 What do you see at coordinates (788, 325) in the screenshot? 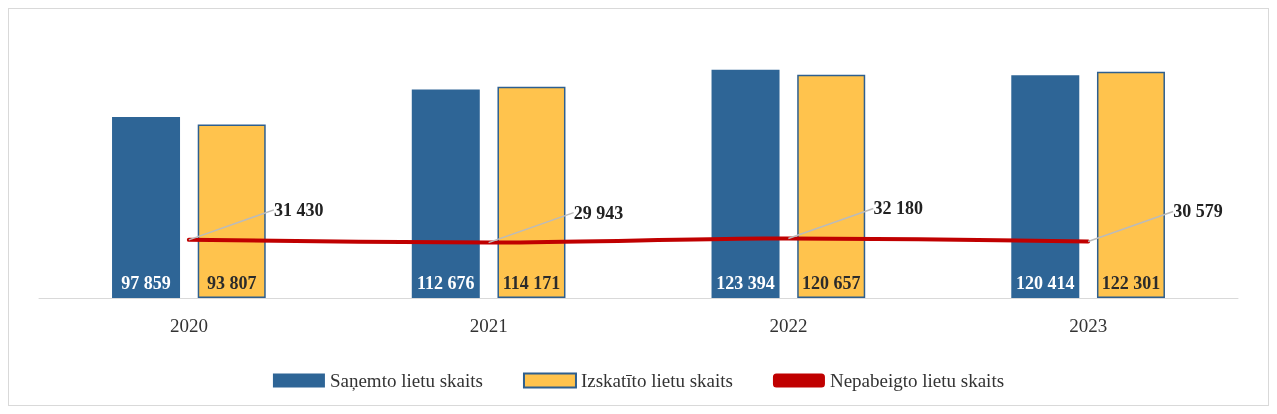
I see `x-tick-label: 2022` at bounding box center [788, 325].